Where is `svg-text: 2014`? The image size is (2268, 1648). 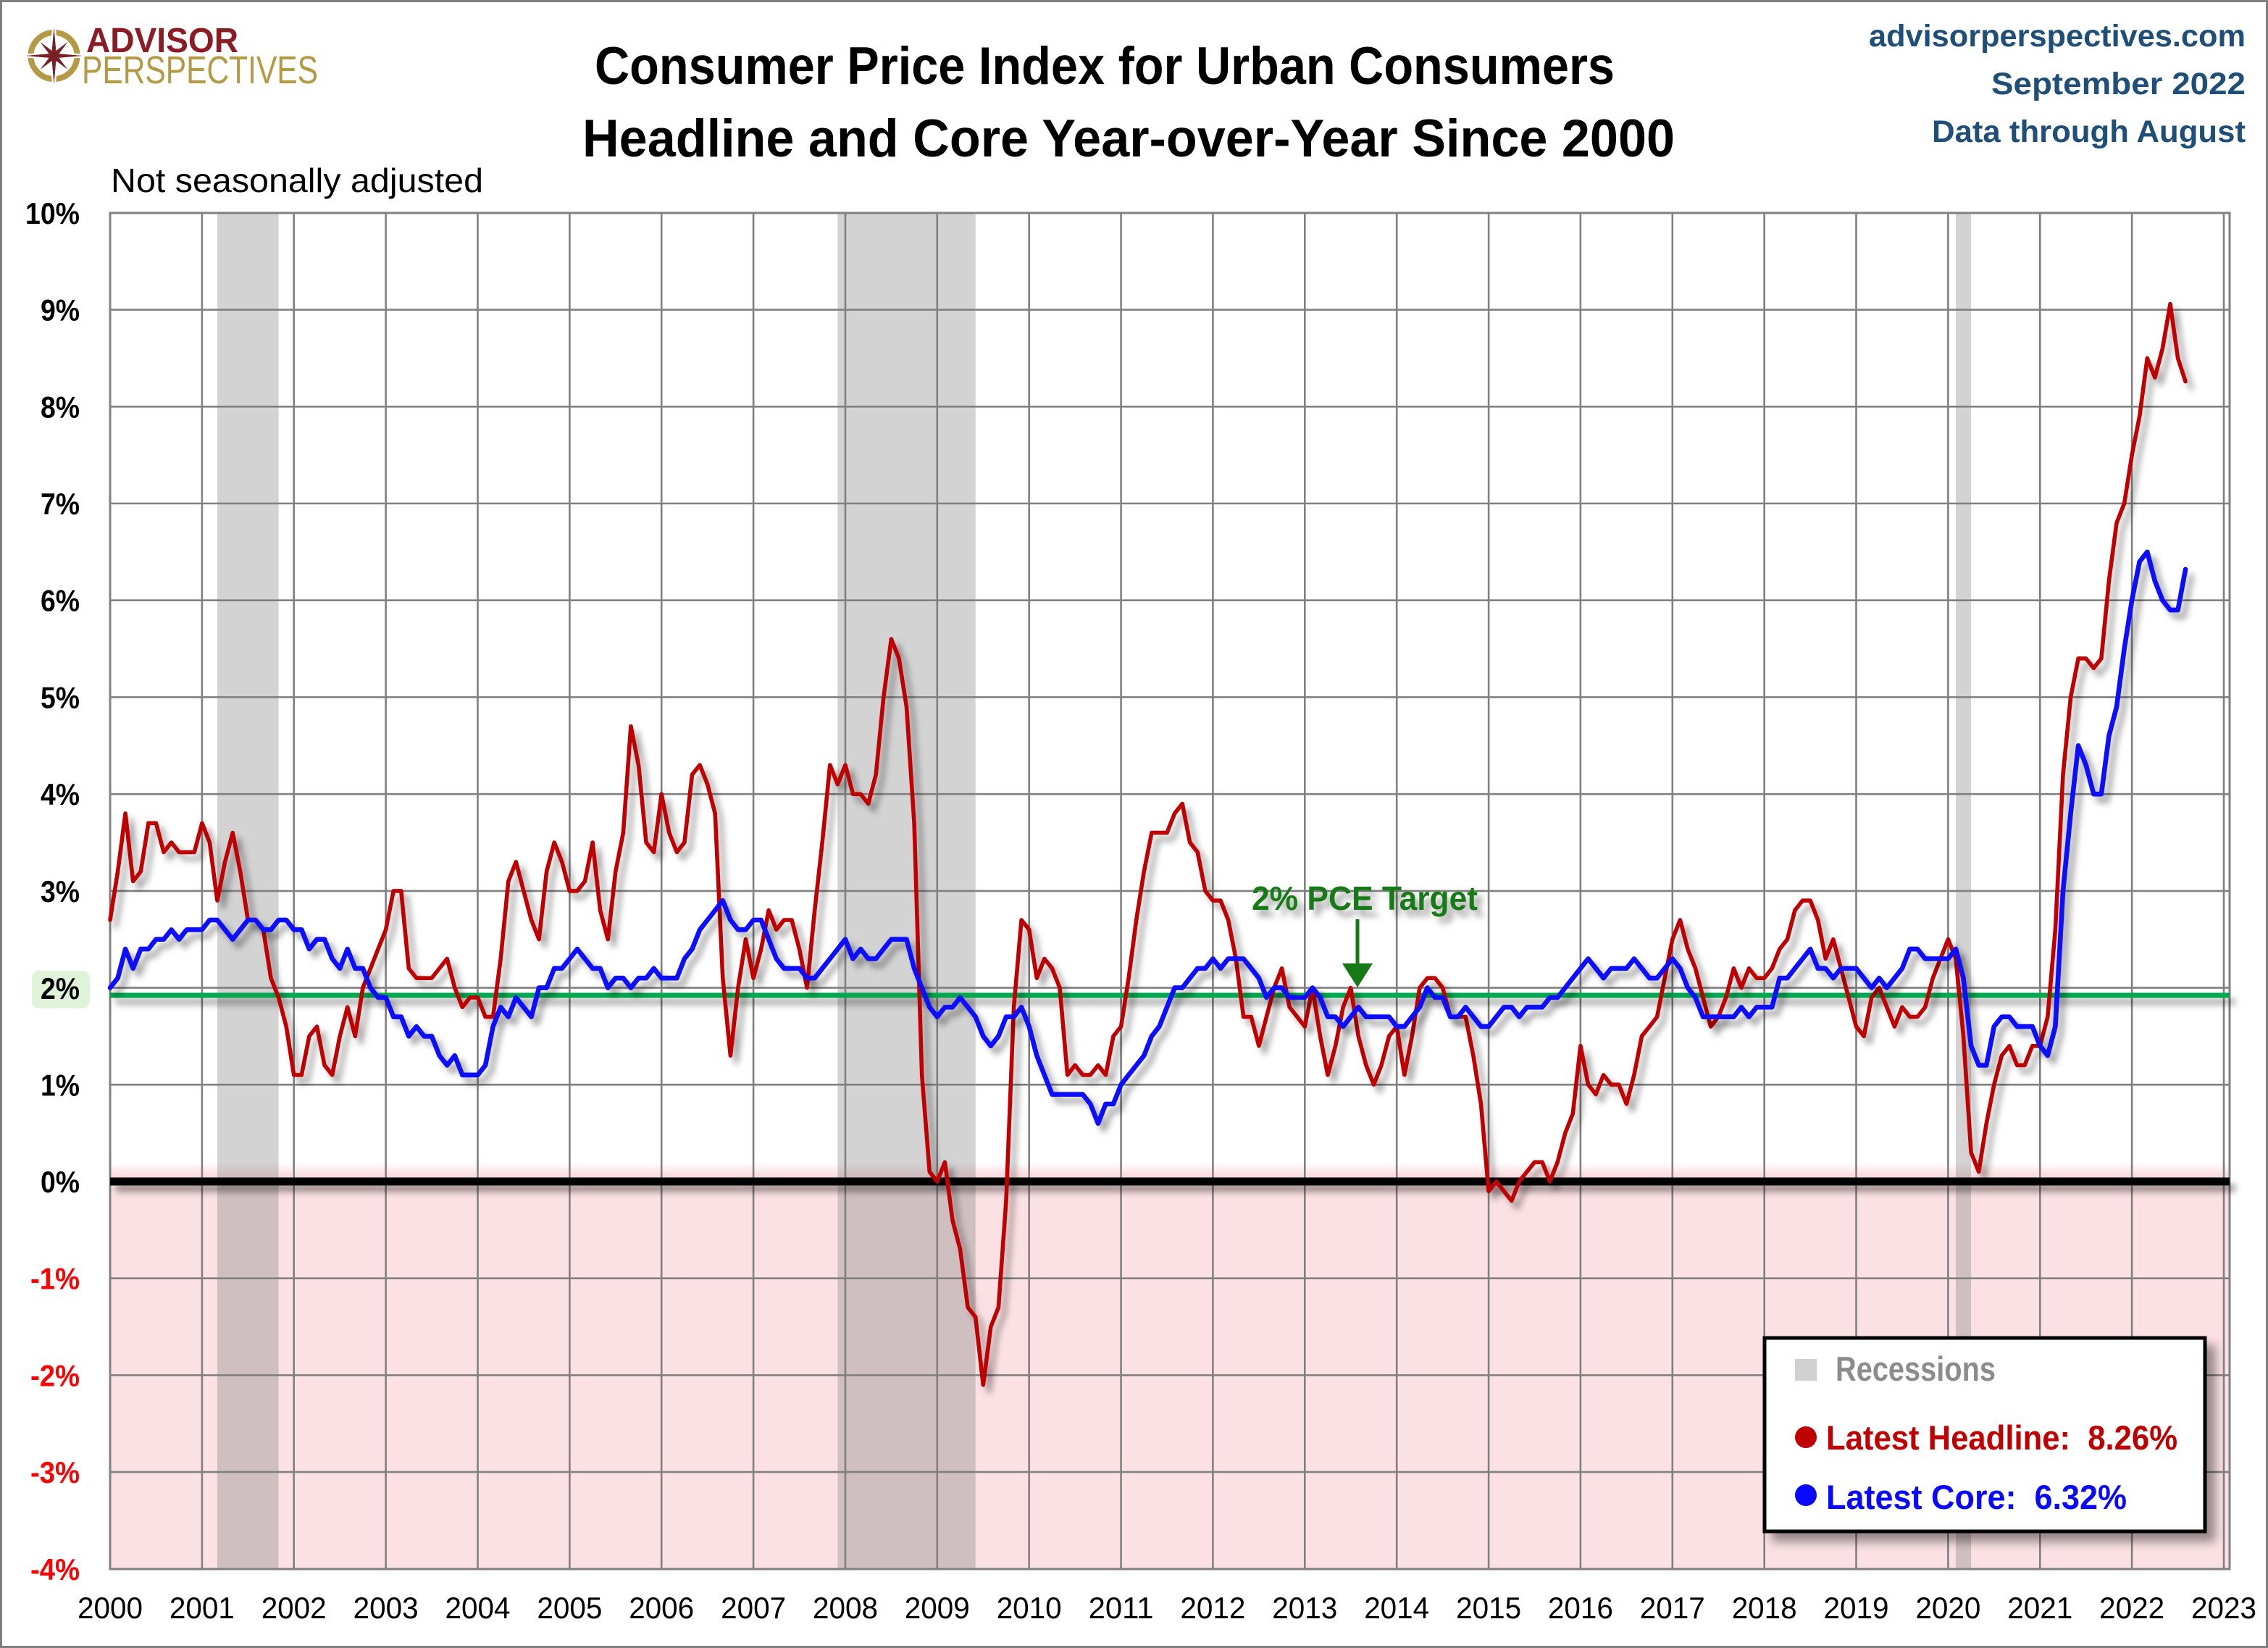 svg-text: 2014 is located at coordinates (1397, 1608).